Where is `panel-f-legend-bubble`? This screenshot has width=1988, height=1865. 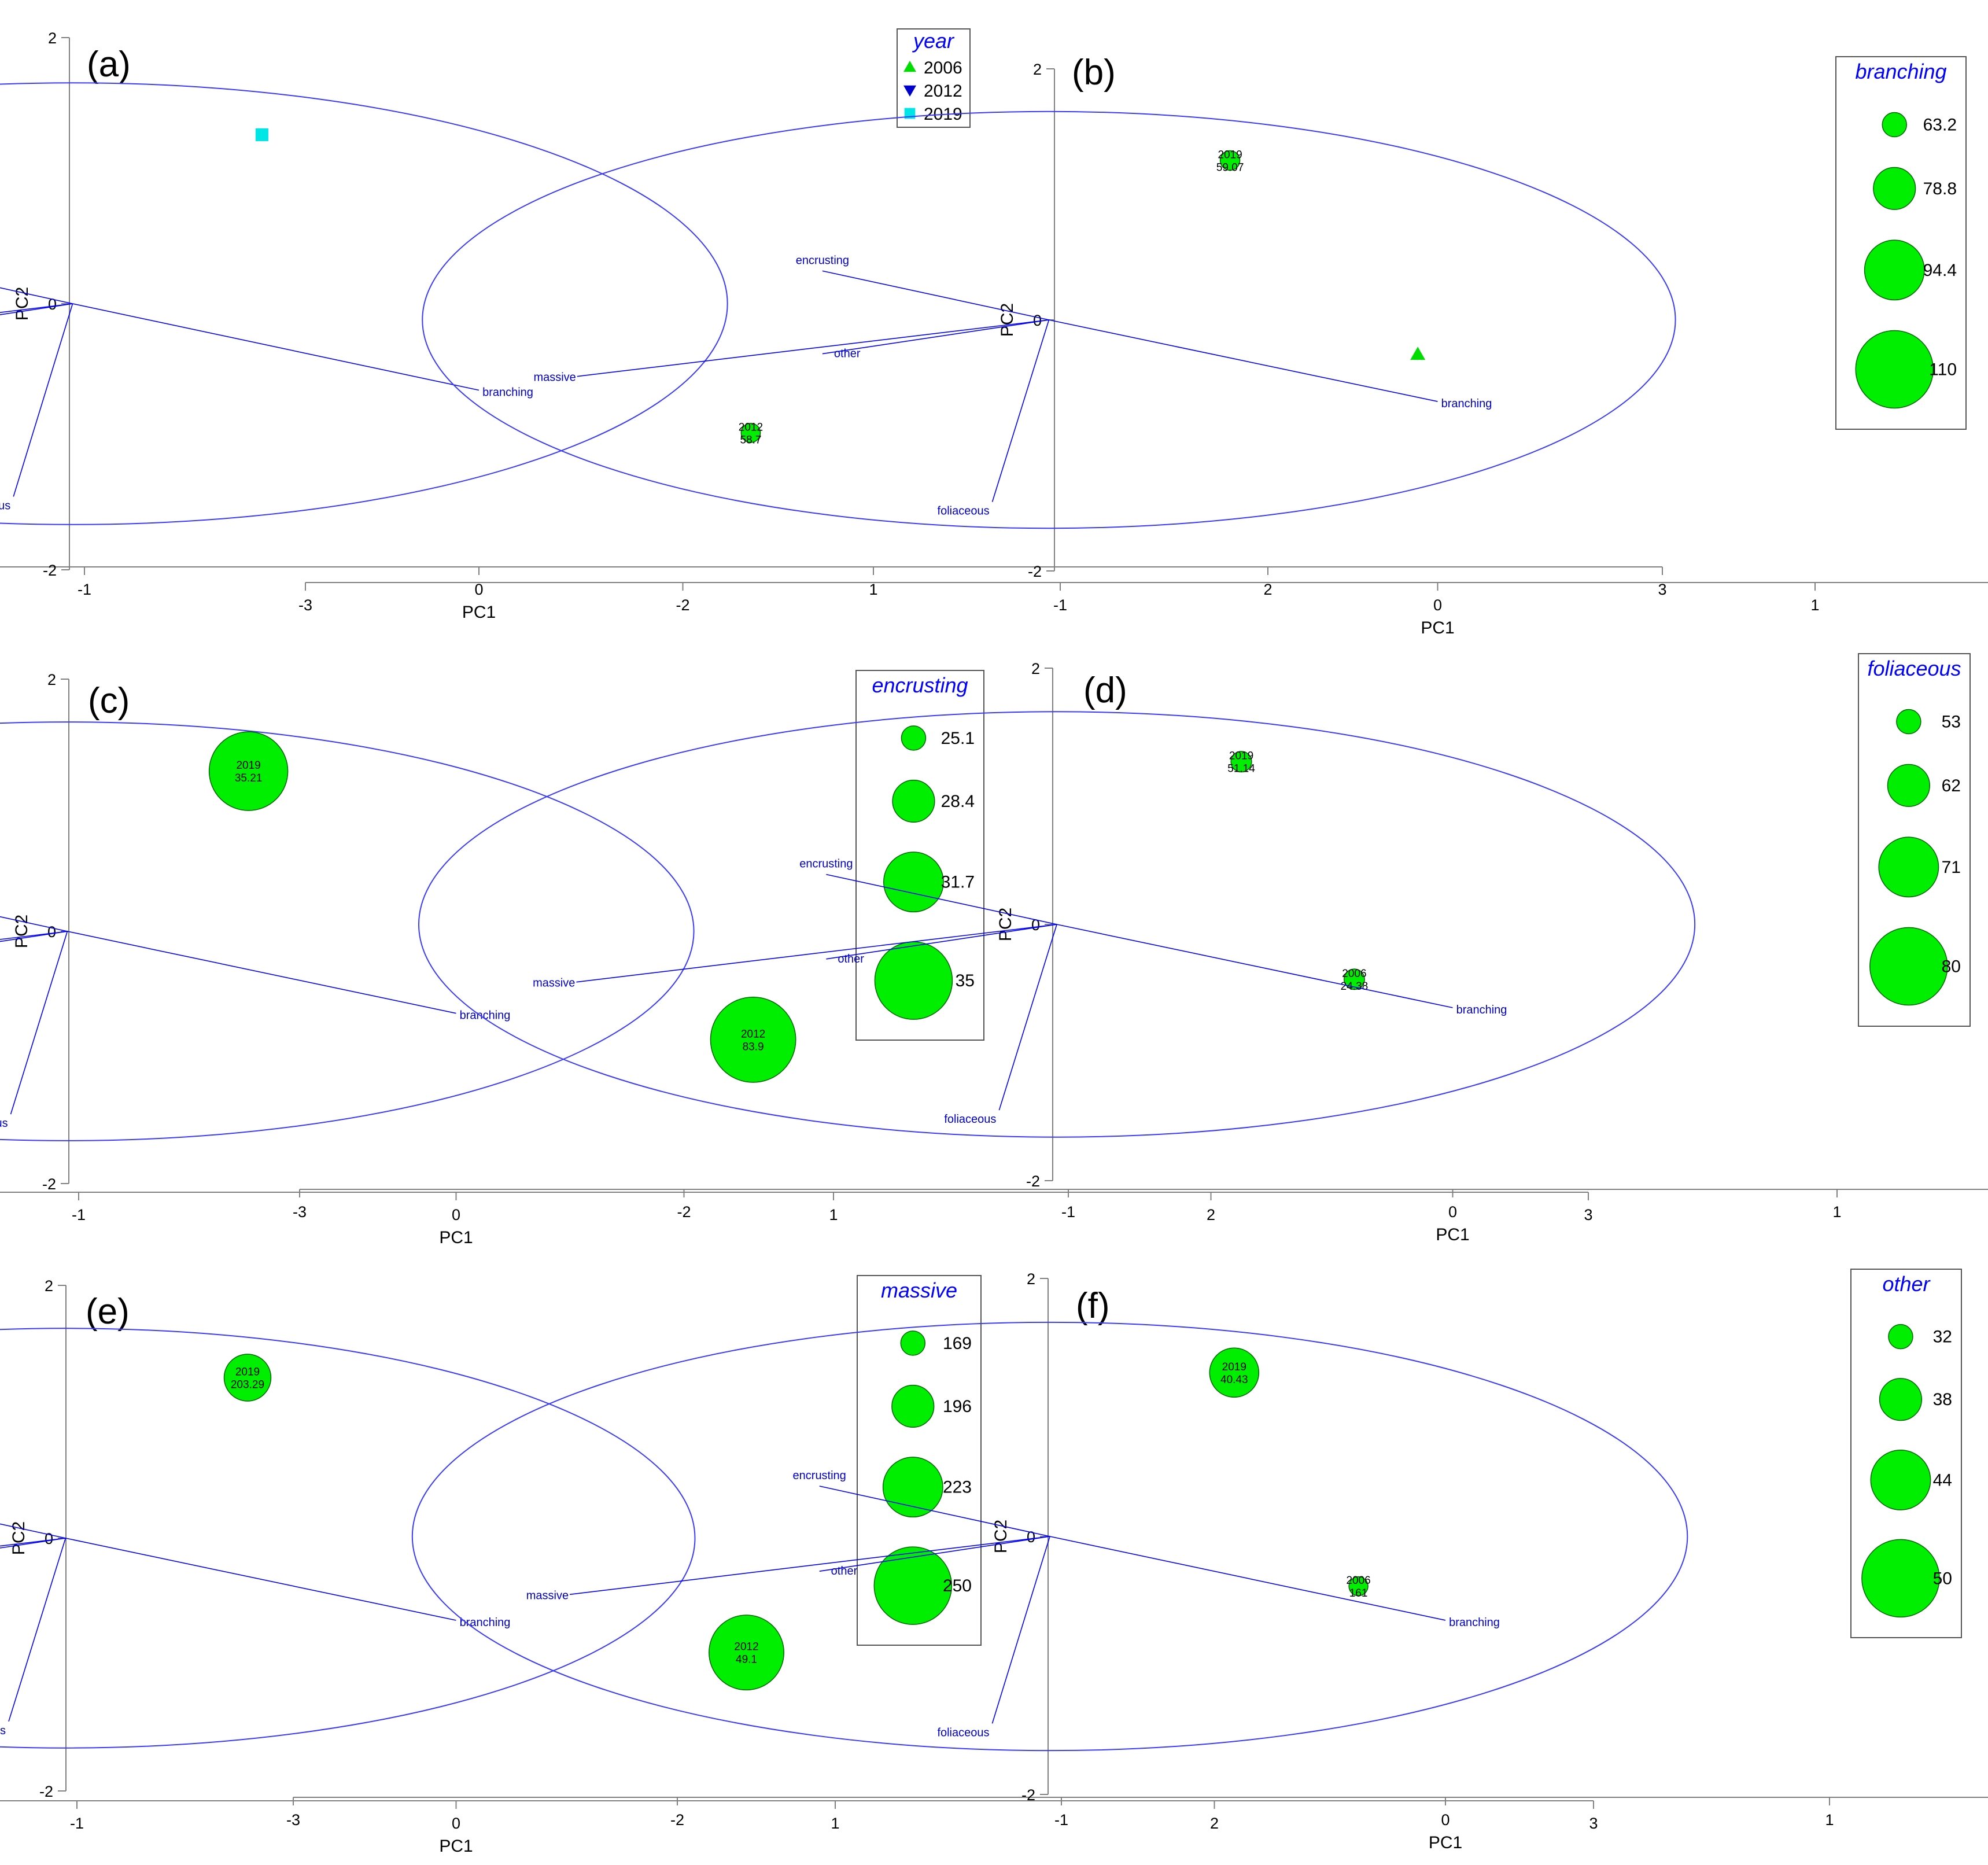 panel-f-legend-bubble is located at coordinates (1901, 1399).